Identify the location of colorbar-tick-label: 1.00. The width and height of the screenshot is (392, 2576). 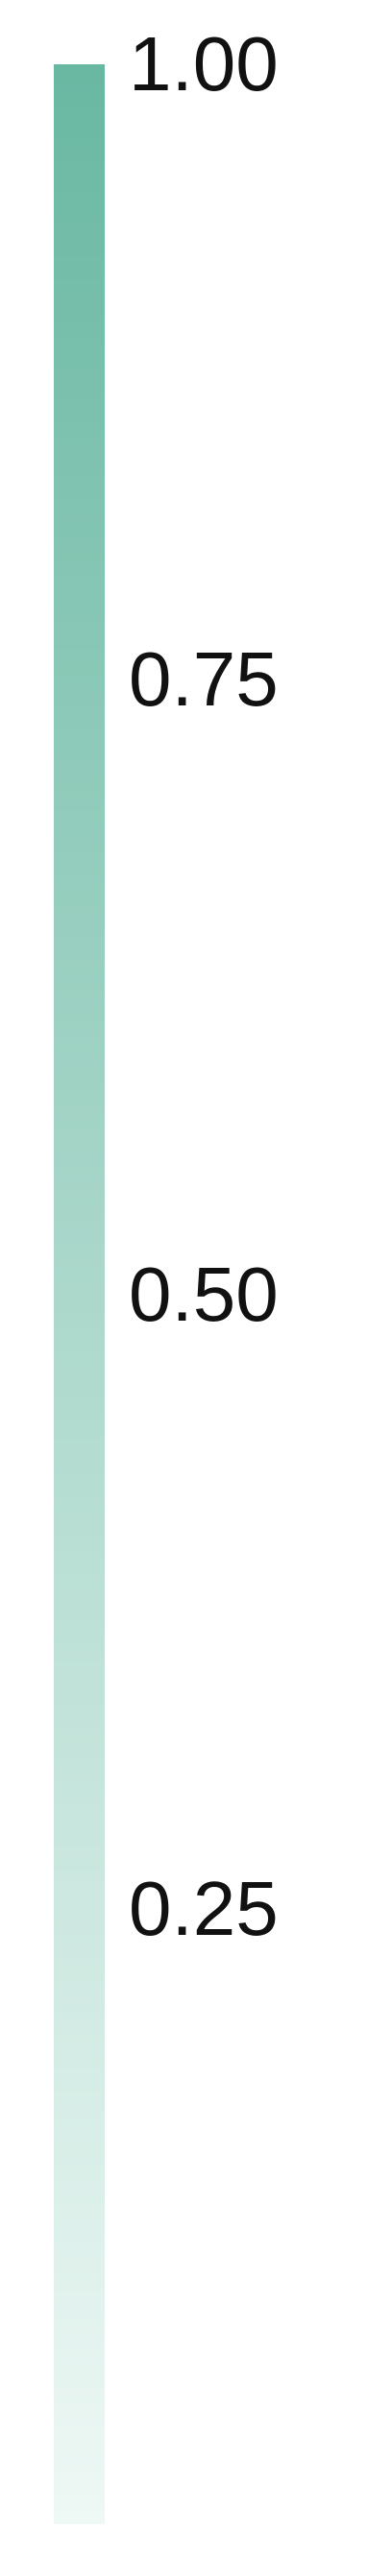
(204, 64).